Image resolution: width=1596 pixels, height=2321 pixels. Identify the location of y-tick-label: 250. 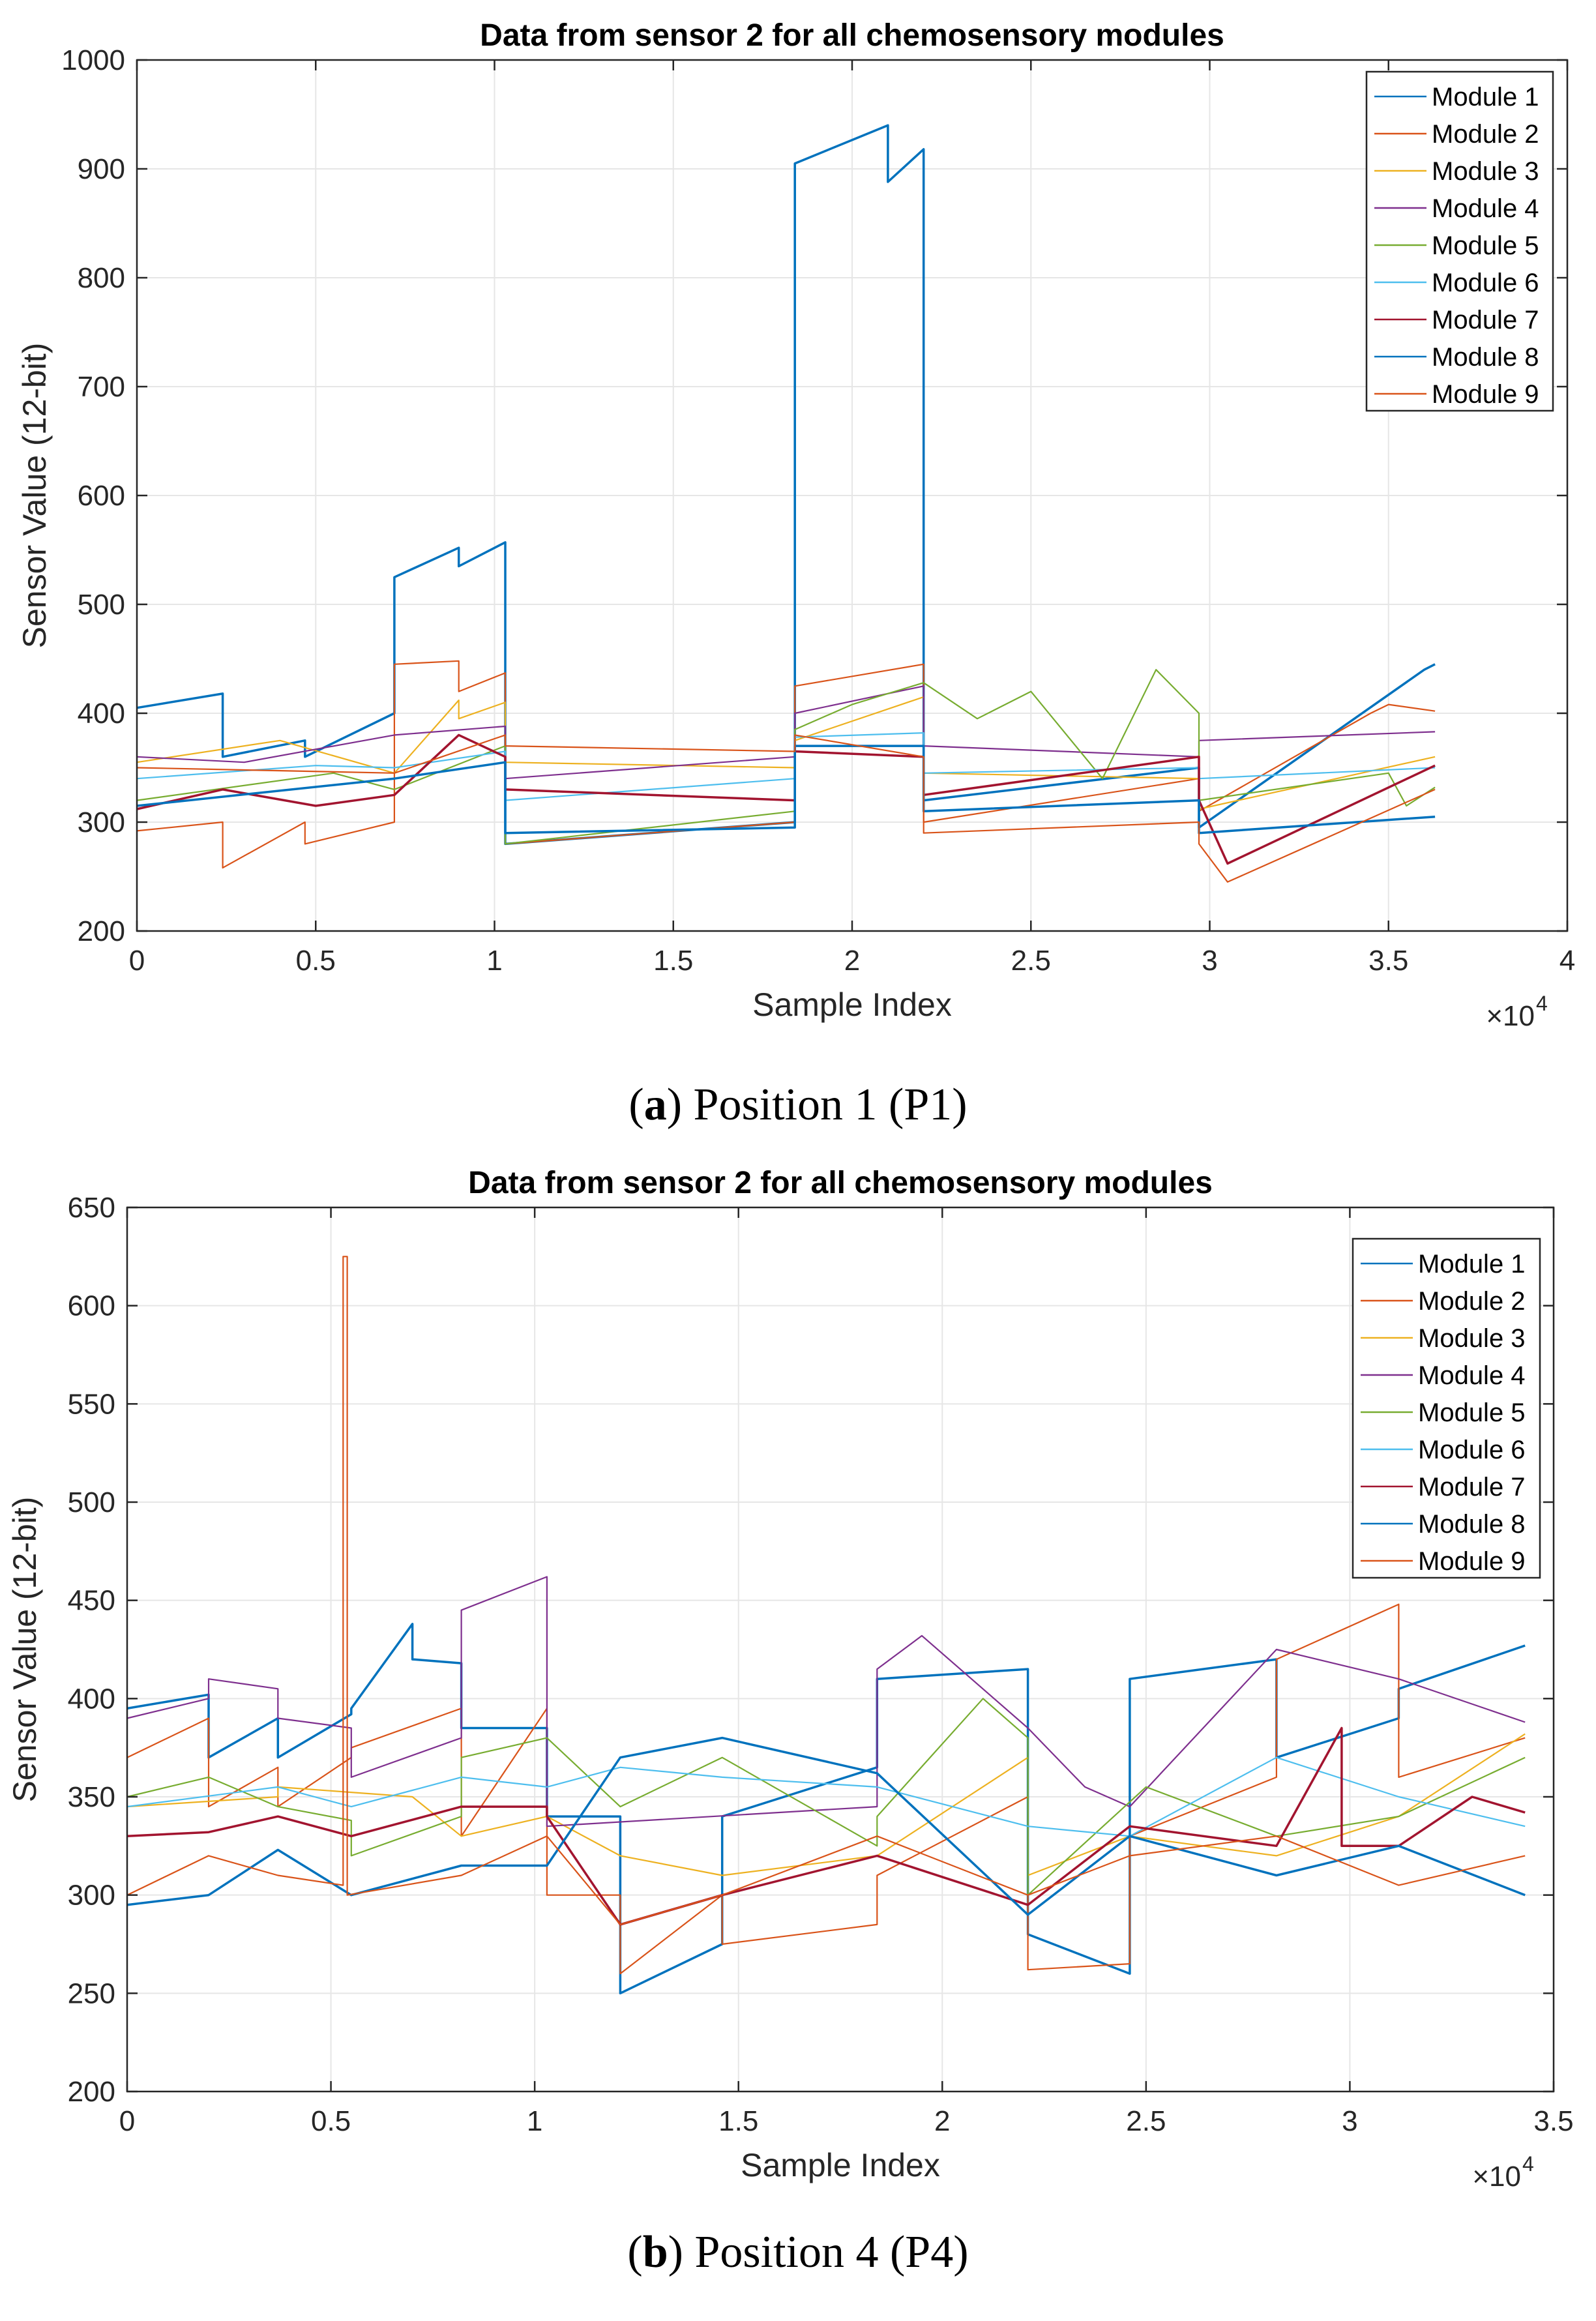
(91, 1993).